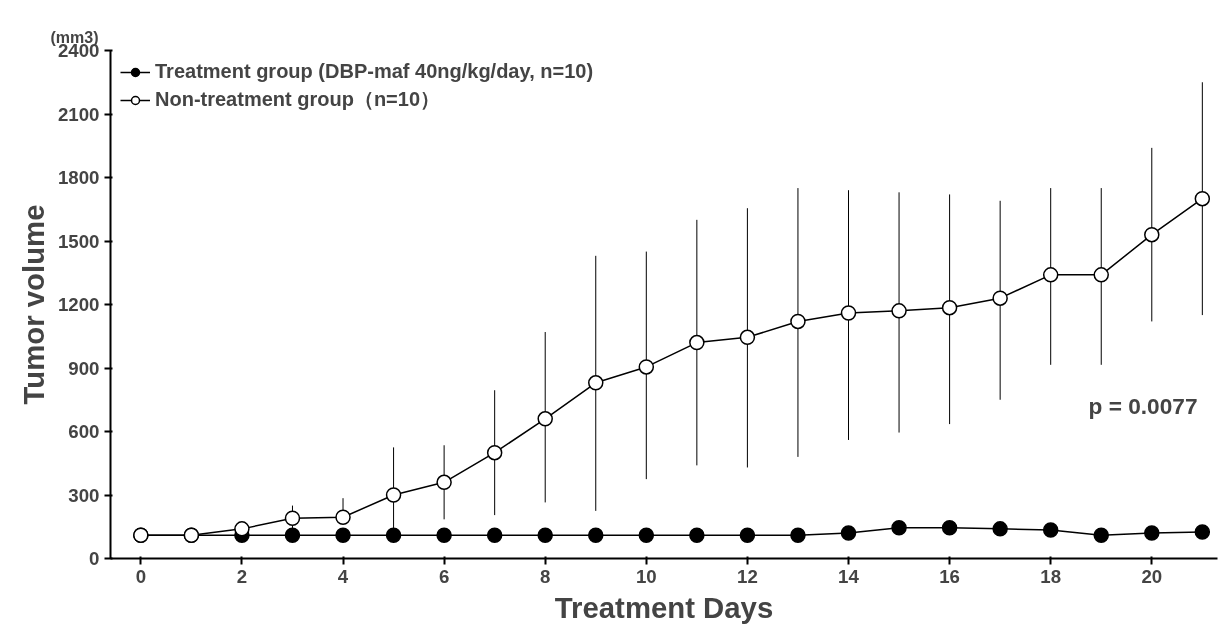 The width and height of the screenshot is (1227, 626). Describe the element at coordinates (444, 576) in the screenshot. I see `x-tick-label: 6` at that location.